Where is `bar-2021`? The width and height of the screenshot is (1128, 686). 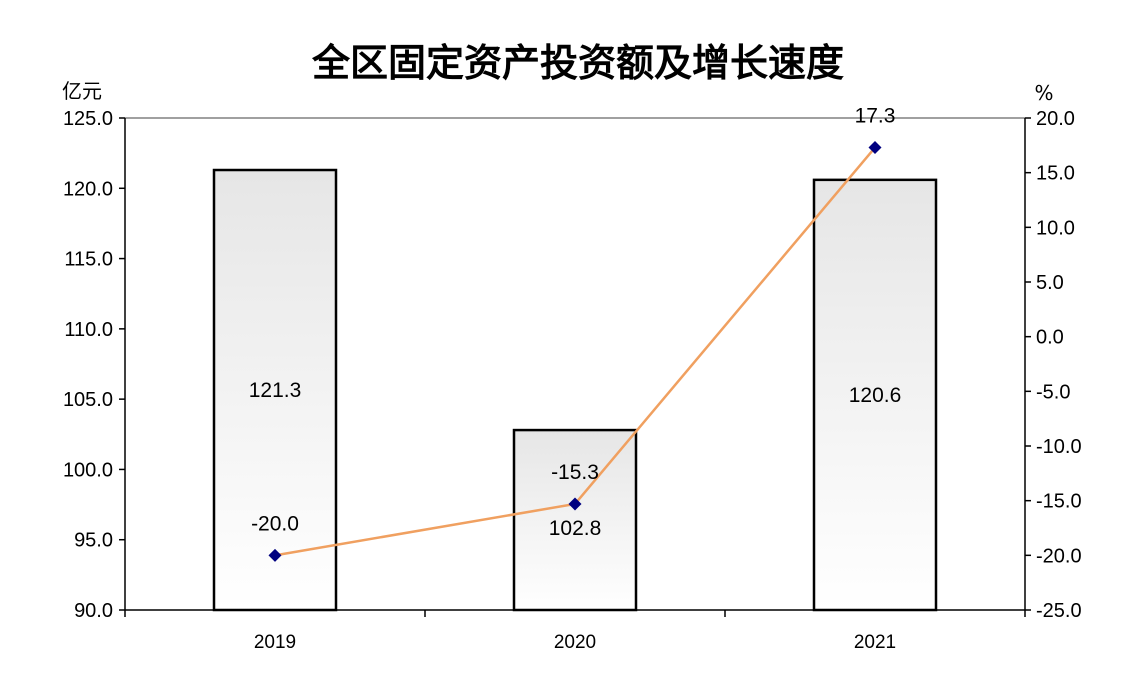 bar-2021 is located at coordinates (875, 395).